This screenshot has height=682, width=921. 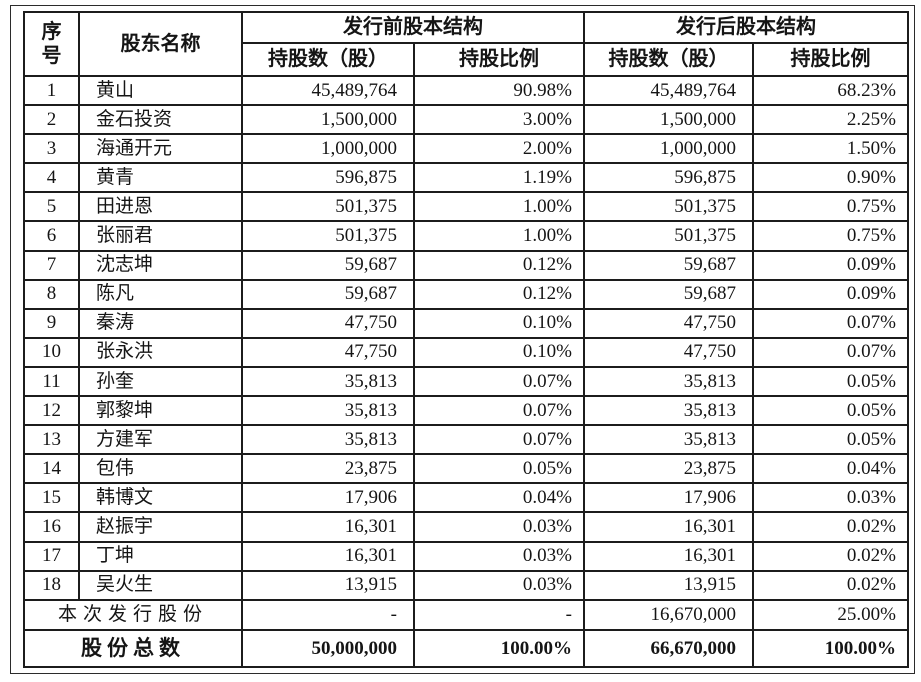 What do you see at coordinates (328, 178) in the screenshot?
I see `pre-shares-cell: 596,875` at bounding box center [328, 178].